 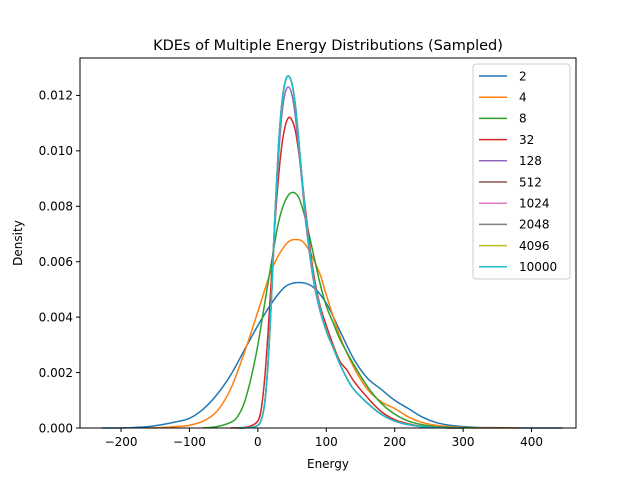 I want to click on x-tick-label: 0, so click(x=258, y=442).